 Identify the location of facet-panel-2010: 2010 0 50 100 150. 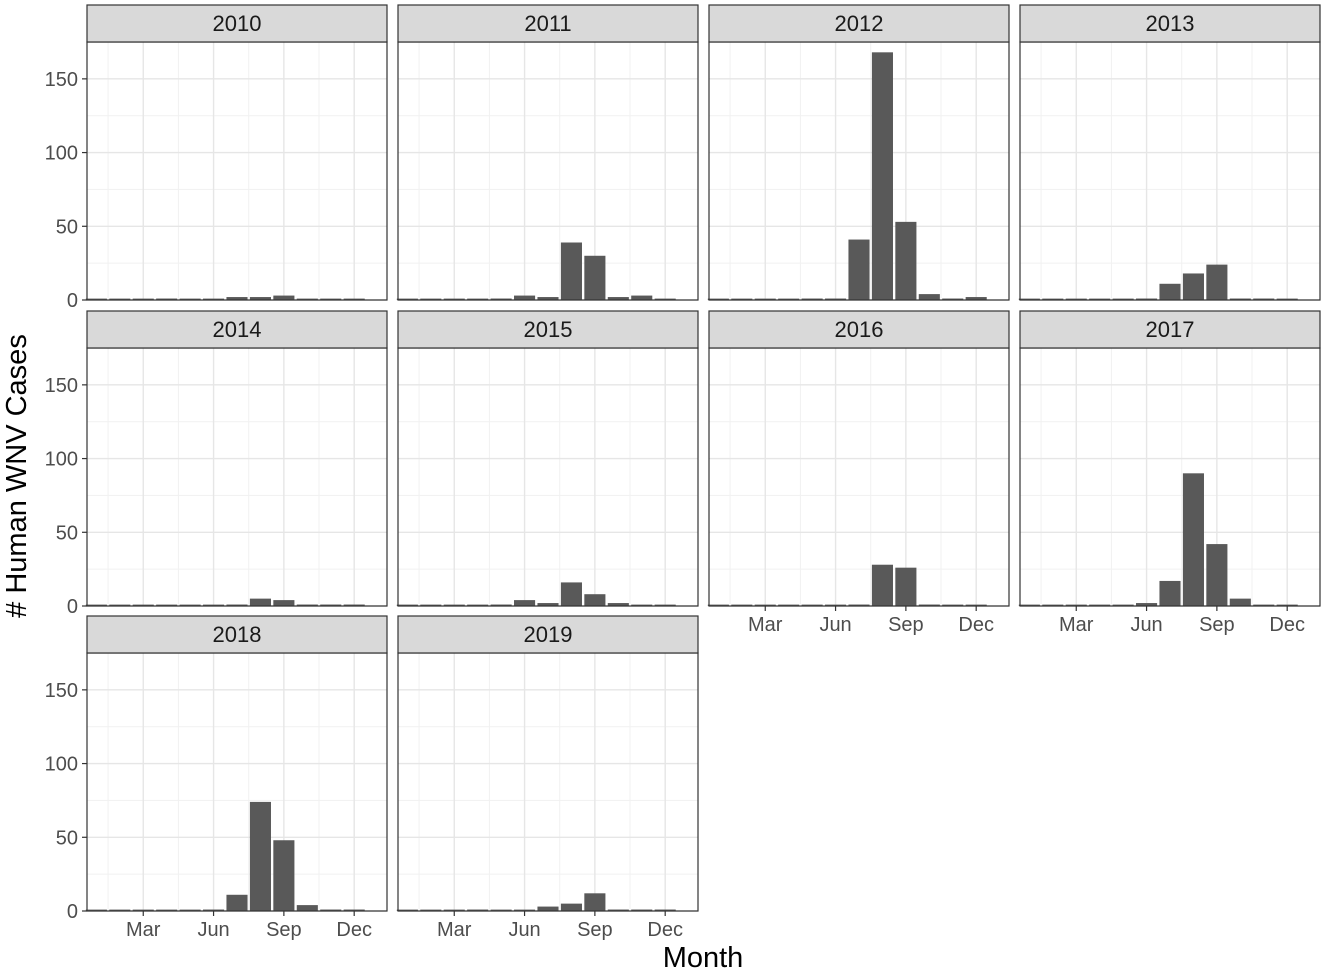
(216, 158).